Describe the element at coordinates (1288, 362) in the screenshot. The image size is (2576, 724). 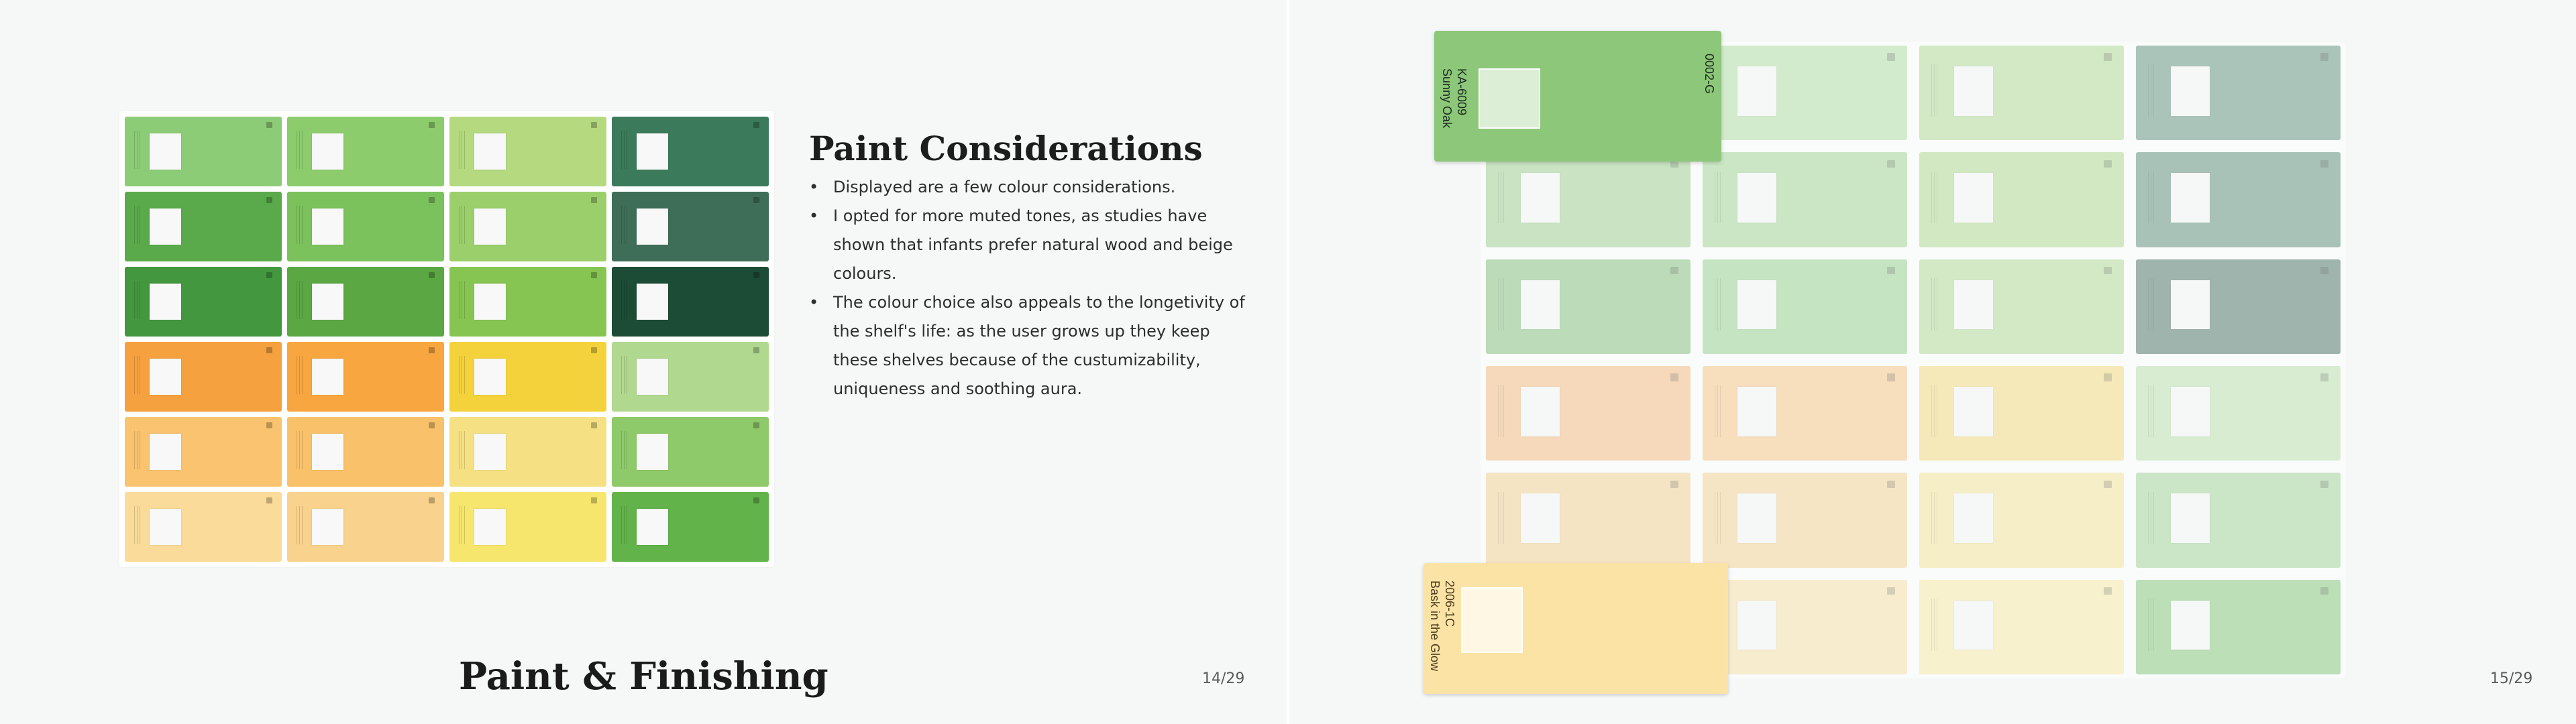
I see `page-divider` at that location.